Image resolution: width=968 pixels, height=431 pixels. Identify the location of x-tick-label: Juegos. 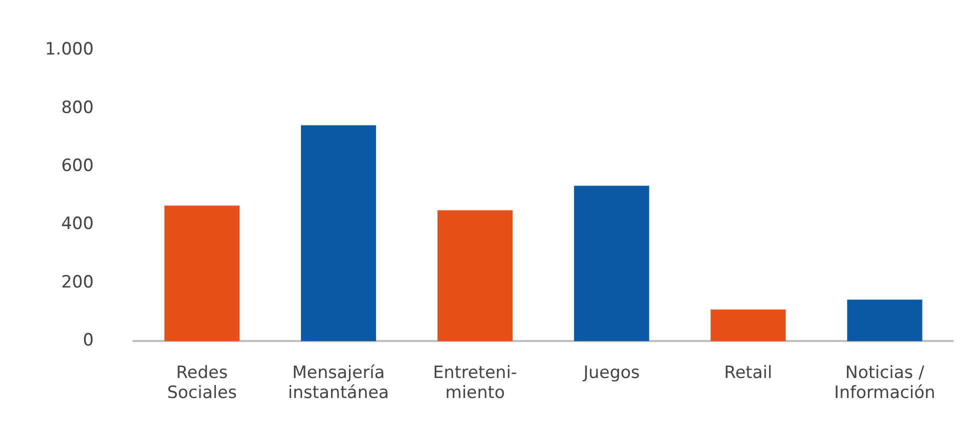
(611, 372).